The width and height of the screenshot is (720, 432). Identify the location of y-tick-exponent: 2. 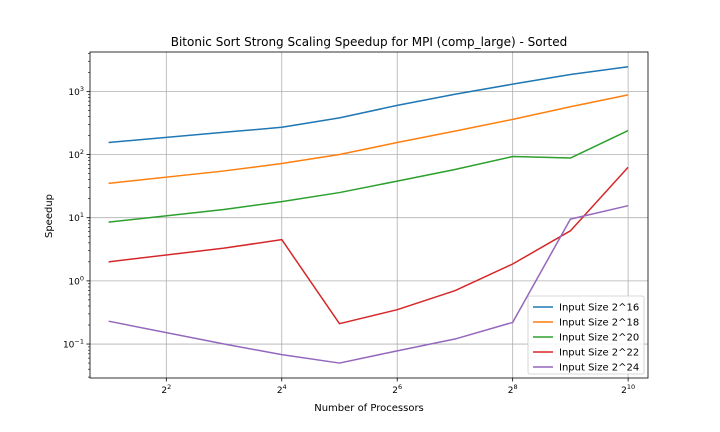
(82, 152).